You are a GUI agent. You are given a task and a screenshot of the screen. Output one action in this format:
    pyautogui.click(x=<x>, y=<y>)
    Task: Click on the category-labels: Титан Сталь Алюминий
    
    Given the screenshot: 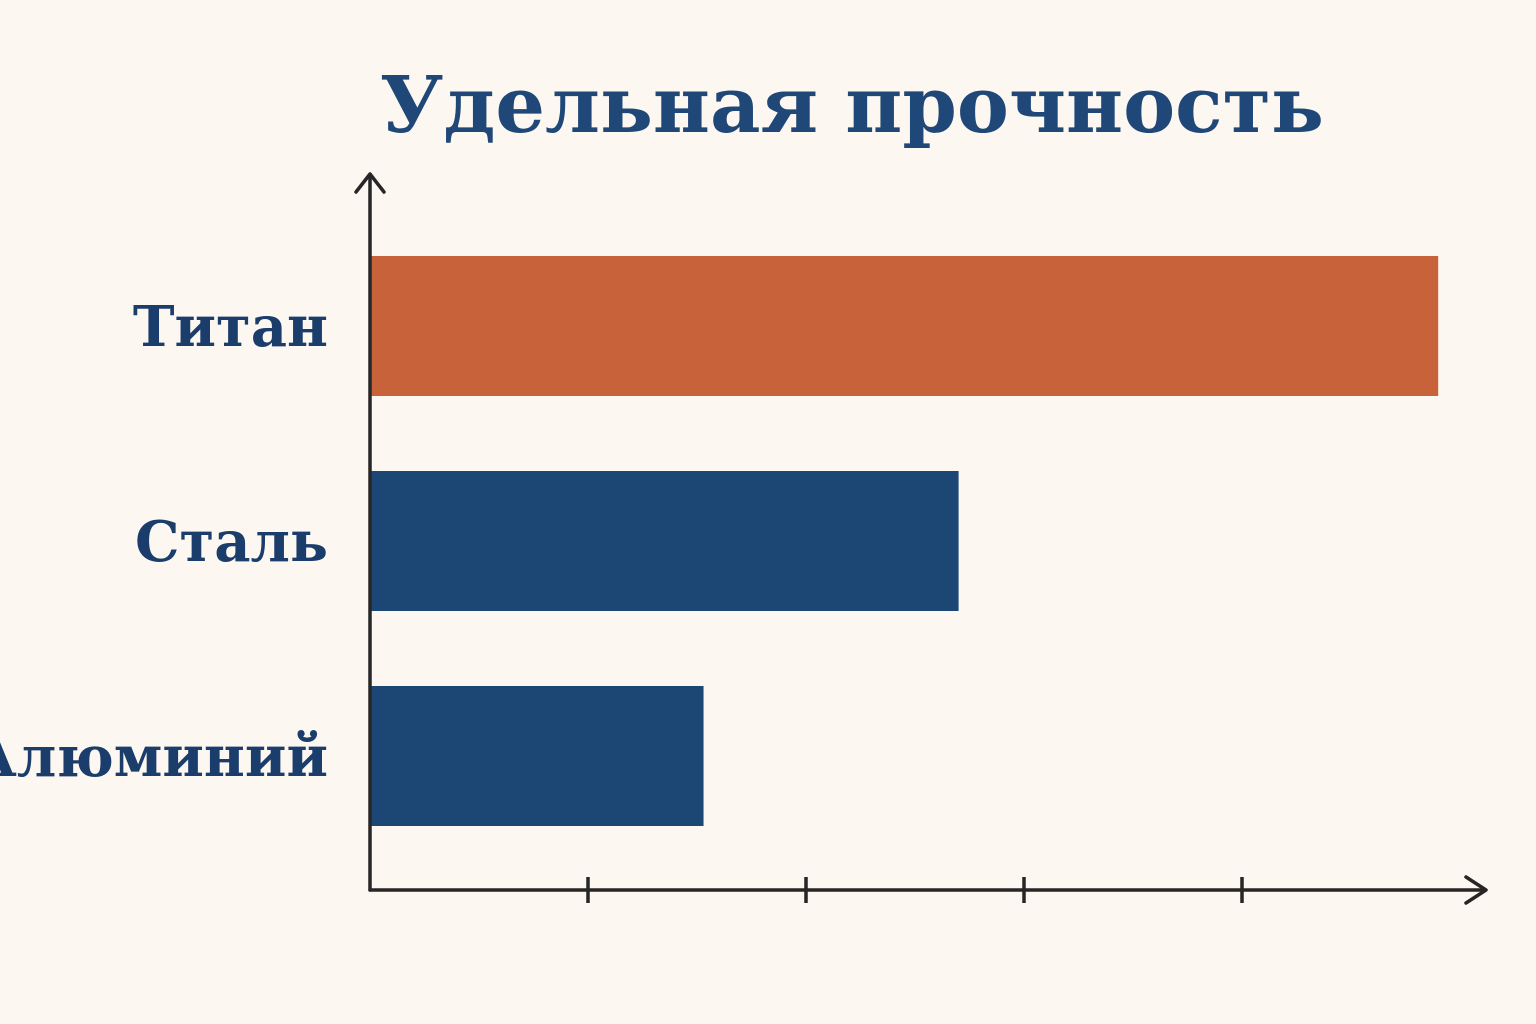 What is the action you would take?
    pyautogui.click(x=164, y=542)
    